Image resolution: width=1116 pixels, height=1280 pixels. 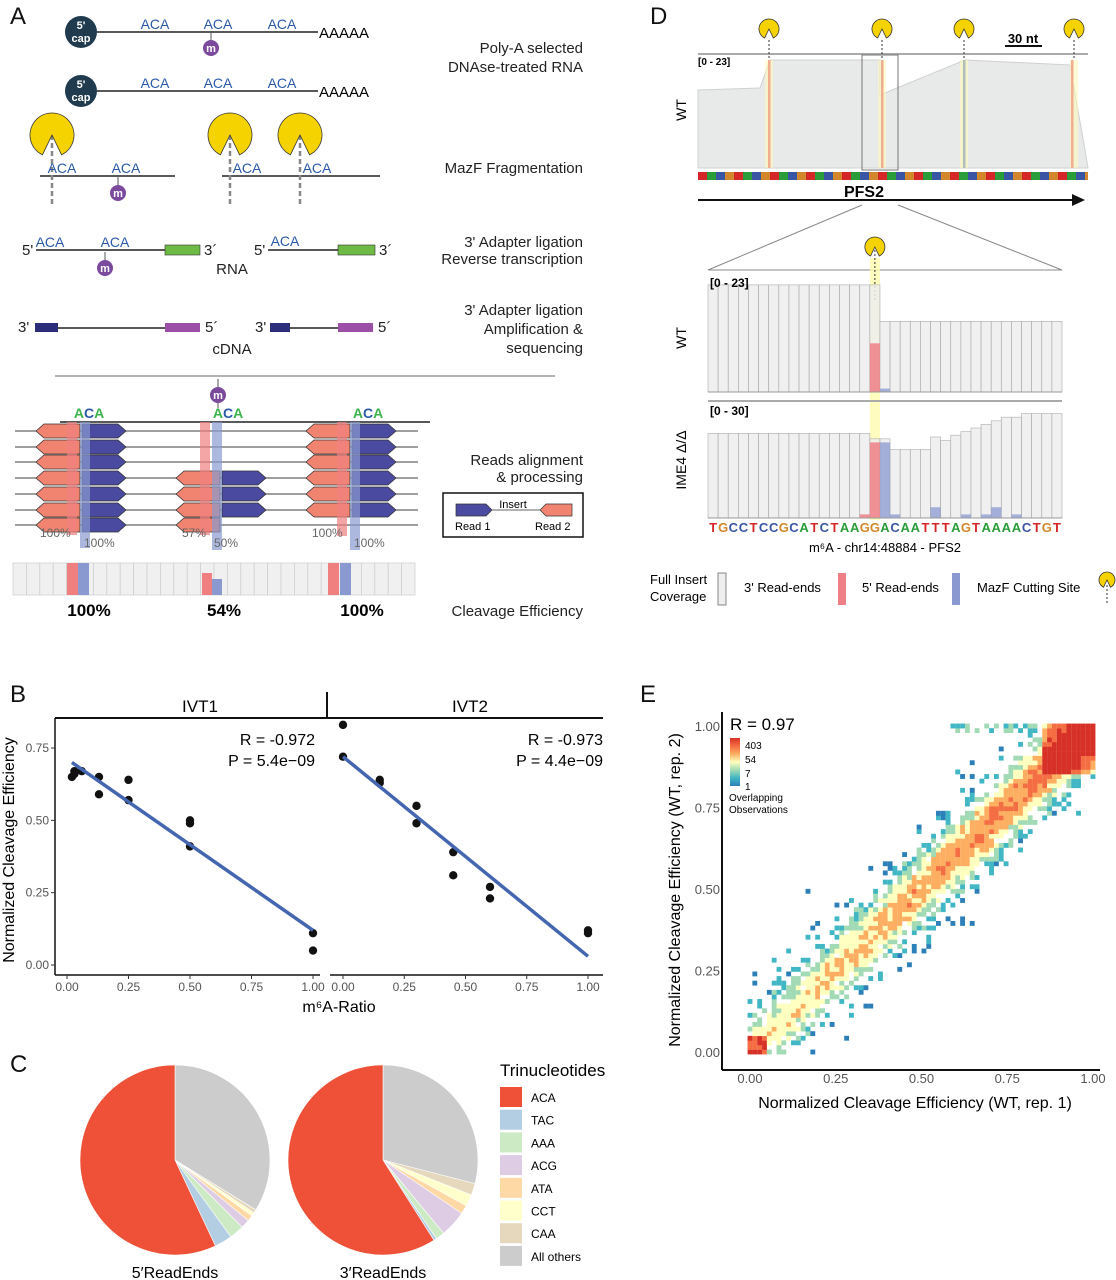 What do you see at coordinates (361, 610) in the screenshot?
I see `cleavage-value: 100%` at bounding box center [361, 610].